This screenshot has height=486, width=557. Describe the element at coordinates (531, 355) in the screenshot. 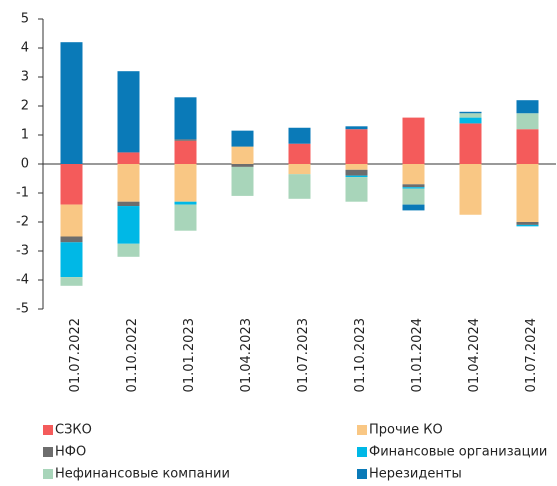

I see `x-tick-label: 01.07.2024` at that location.